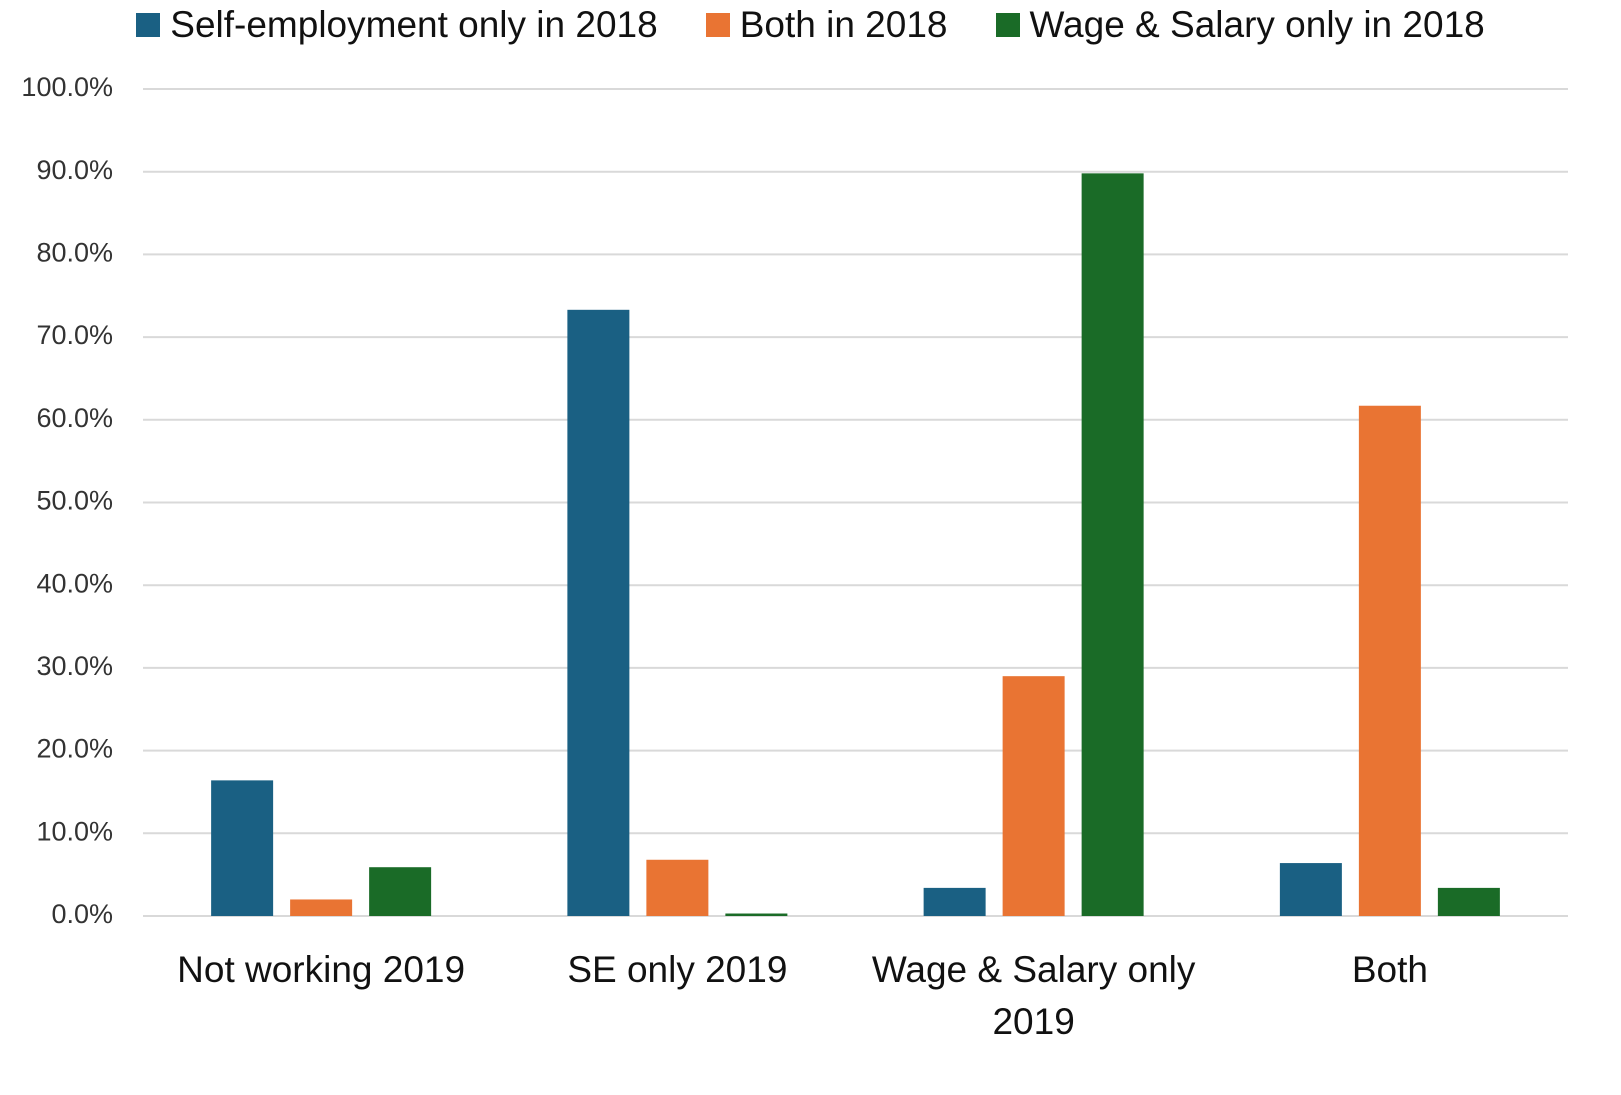 The width and height of the screenshot is (1621, 1095). Describe the element at coordinates (843, 24) in the screenshot. I see `legend-label: Both in 2018` at that location.